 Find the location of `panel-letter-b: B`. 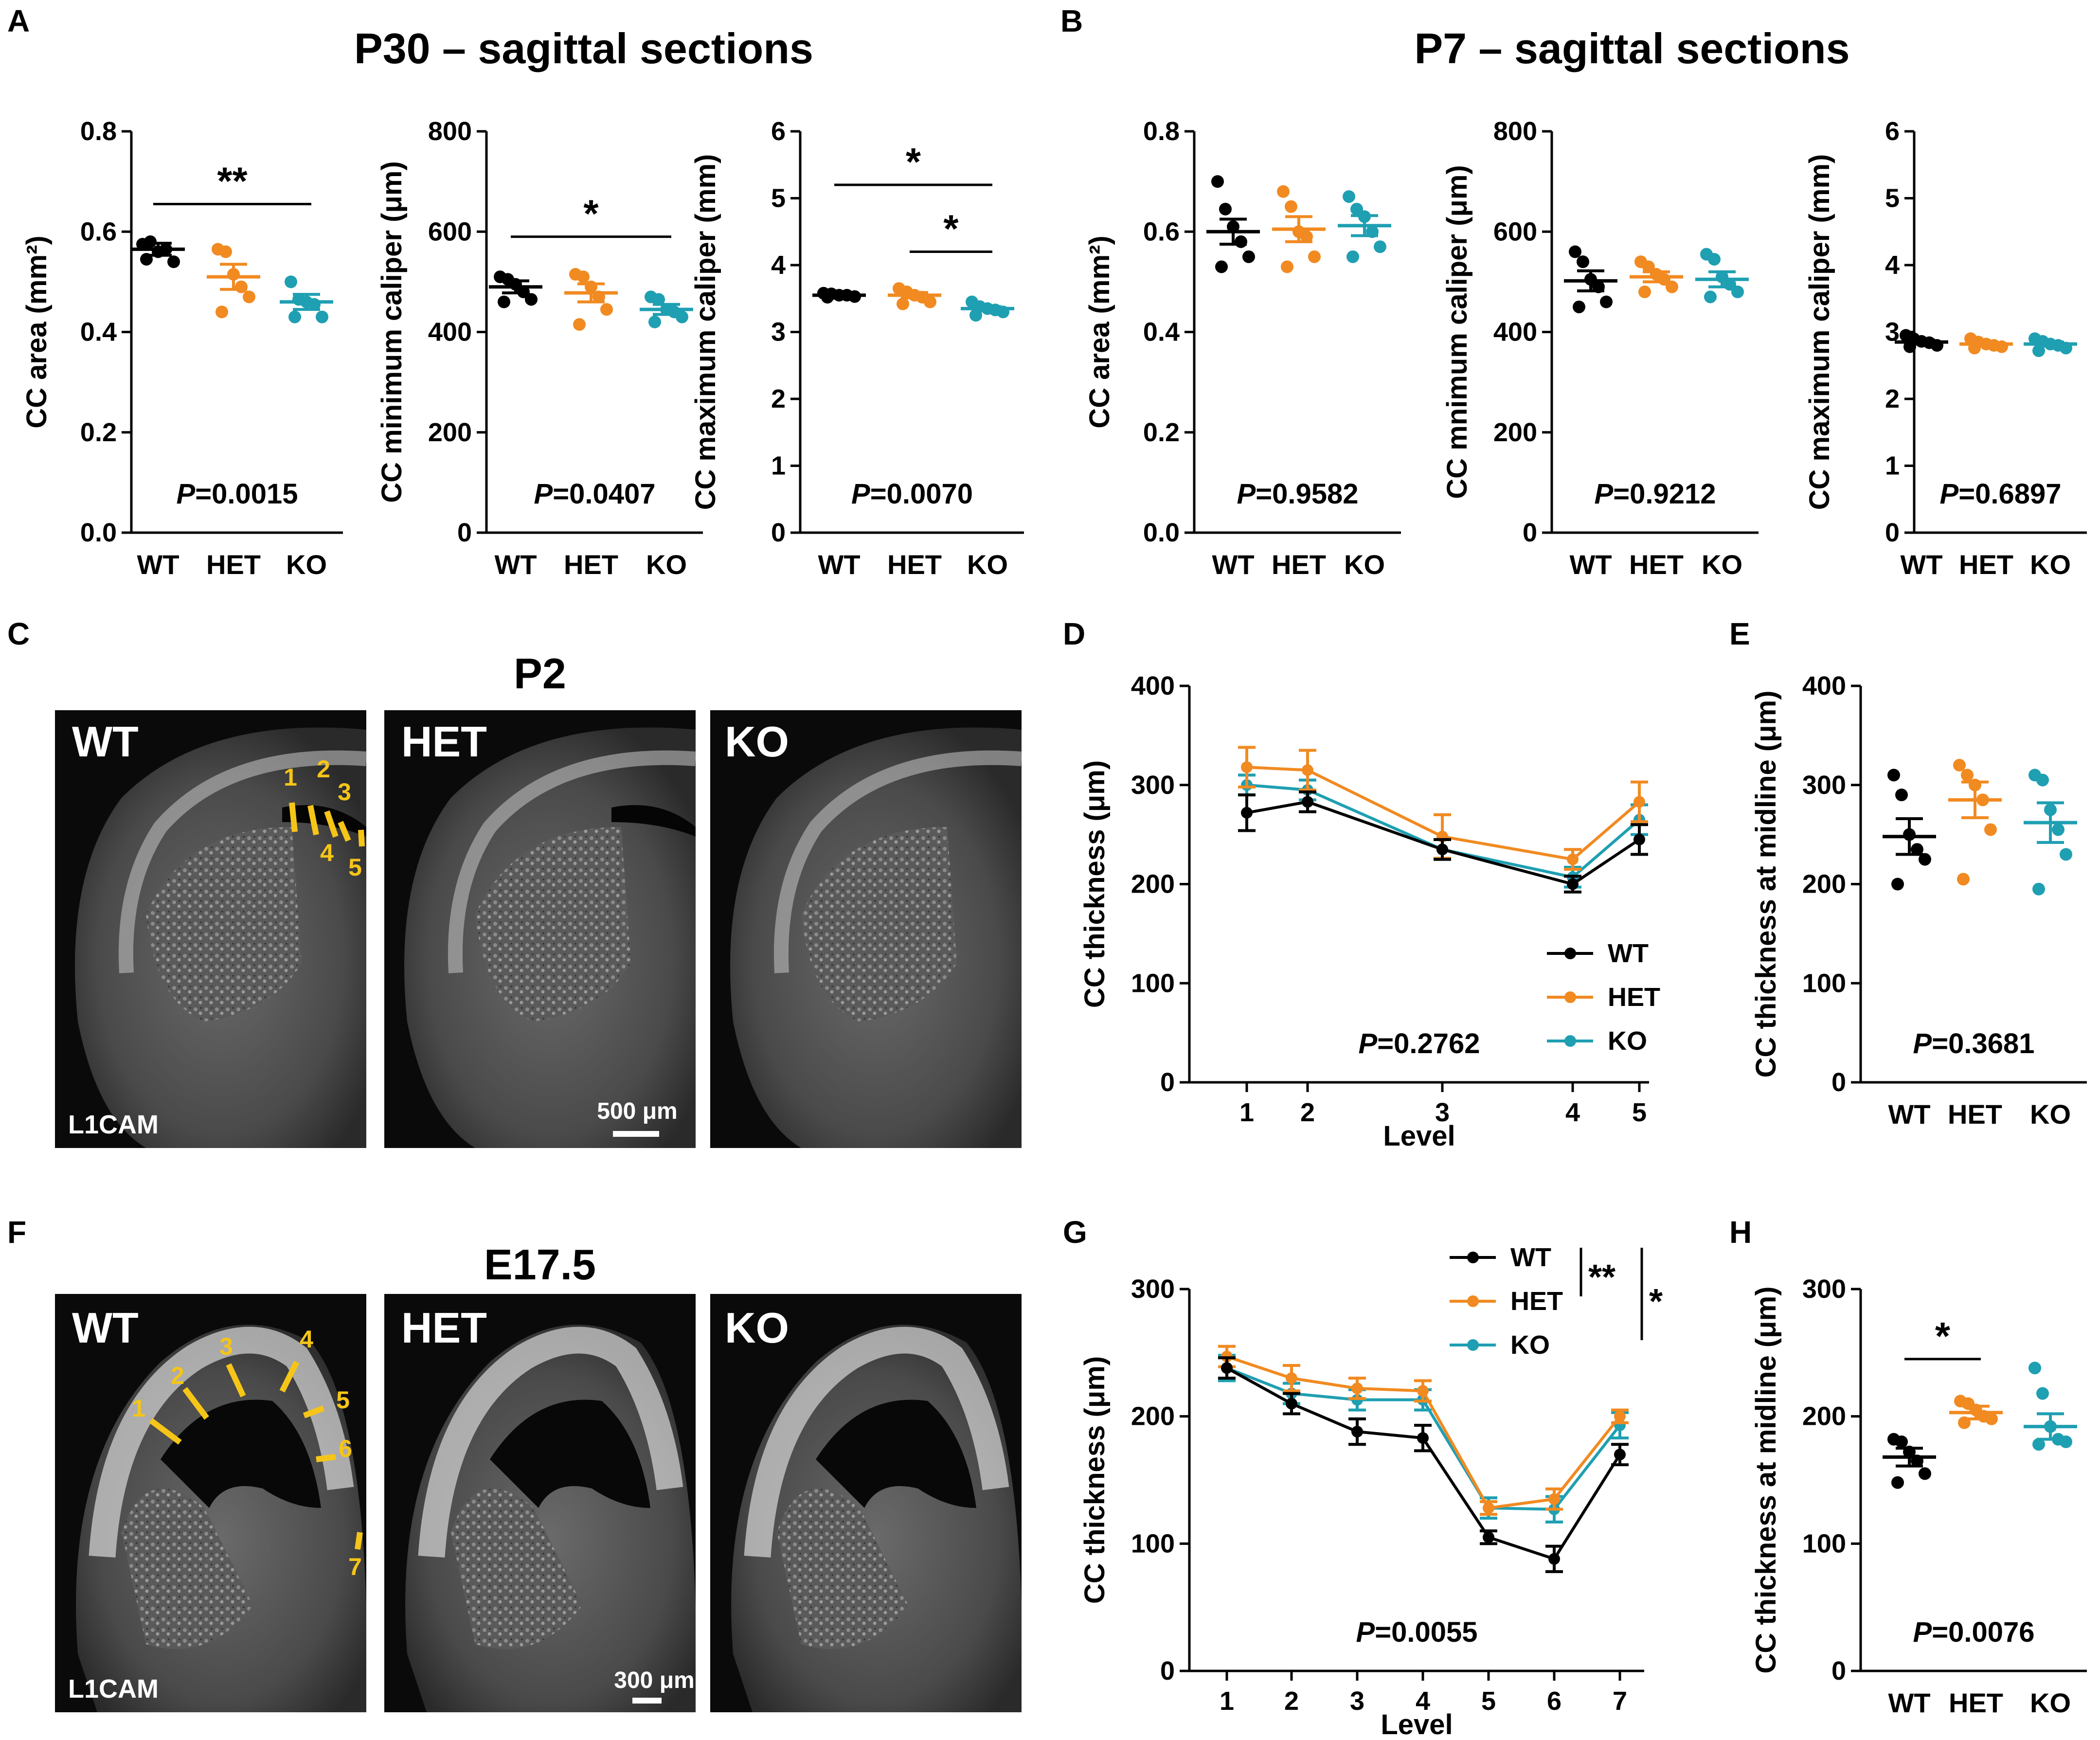

panel-letter-b: B is located at coordinates (1071, 20).